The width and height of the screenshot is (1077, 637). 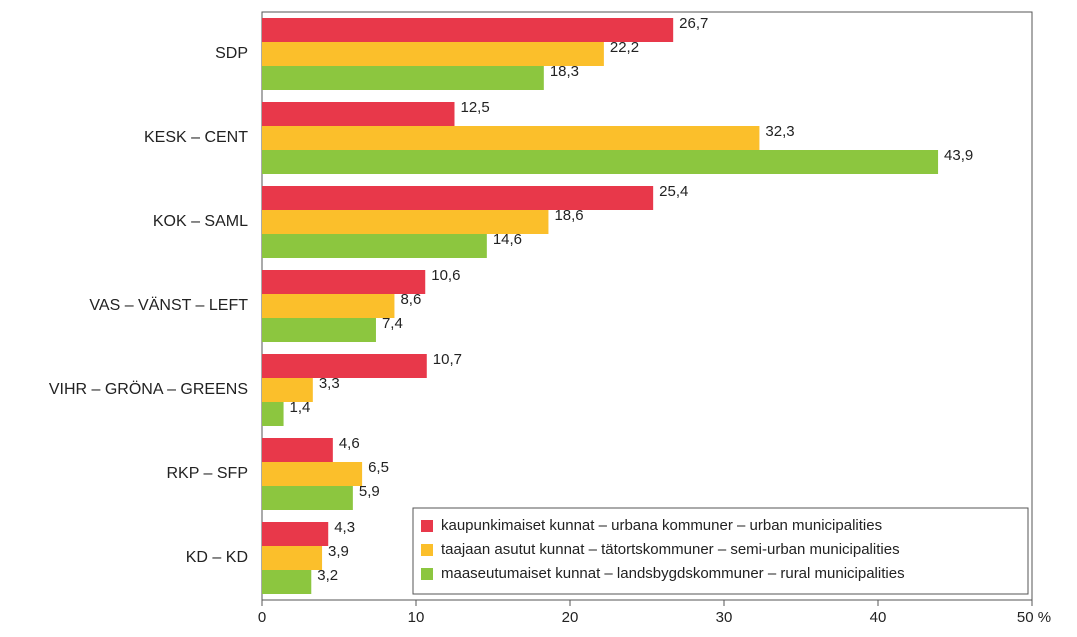 I want to click on value-label: 26,7, so click(x=693, y=23).